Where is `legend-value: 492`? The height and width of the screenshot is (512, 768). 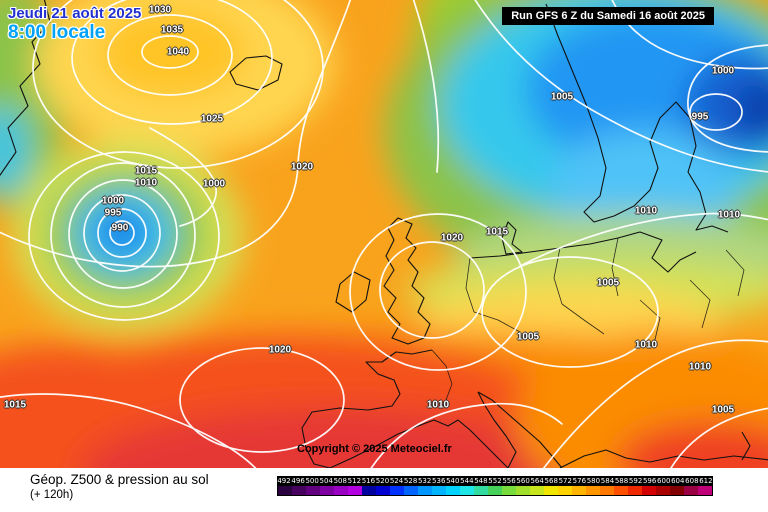
legend-value: 492 is located at coordinates (284, 481).